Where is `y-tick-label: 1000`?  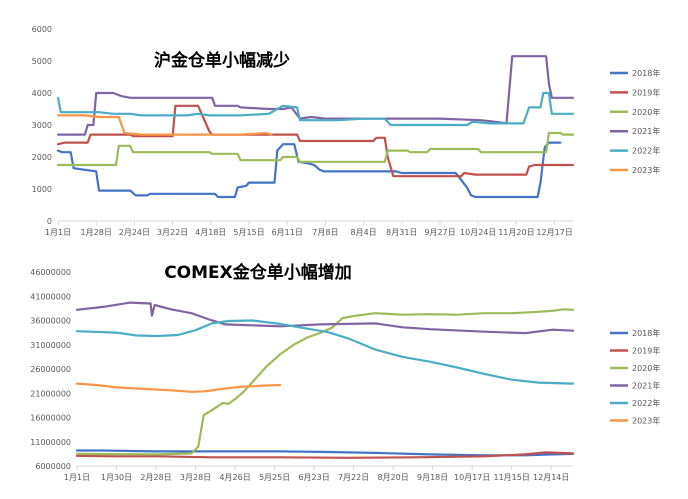
y-tick-label: 1000 is located at coordinates (42, 189).